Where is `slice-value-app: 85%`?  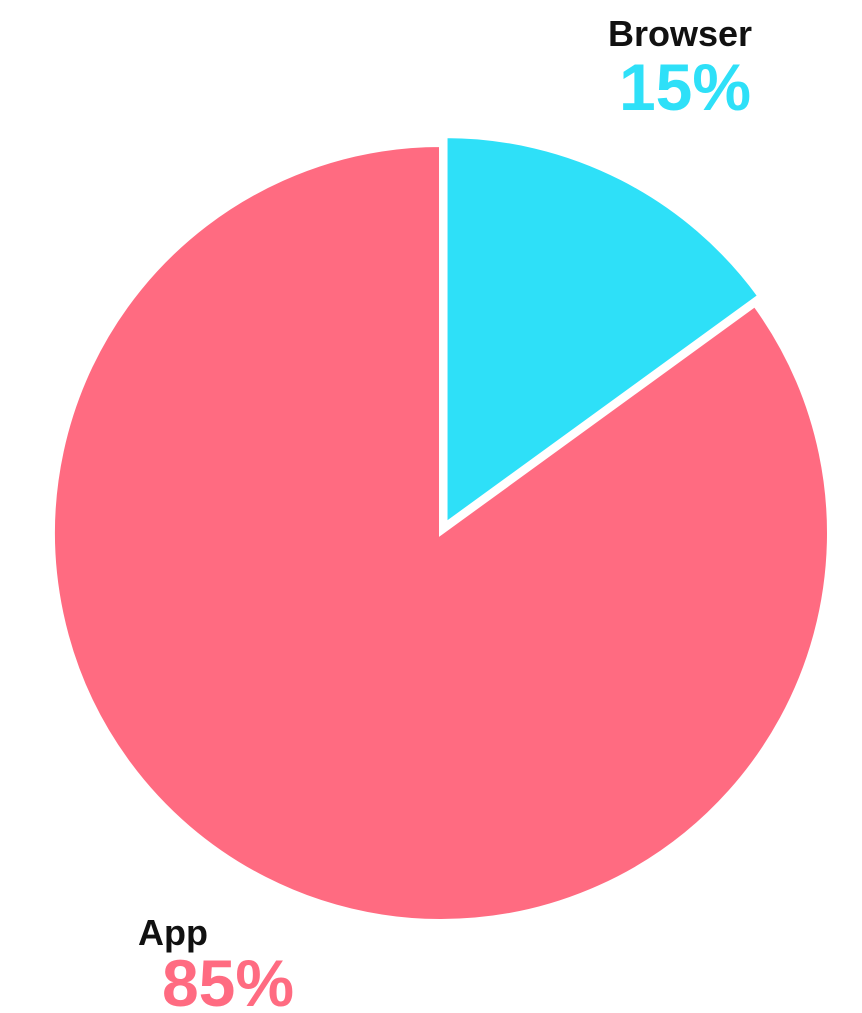
slice-value-app: 85% is located at coordinates (228, 979).